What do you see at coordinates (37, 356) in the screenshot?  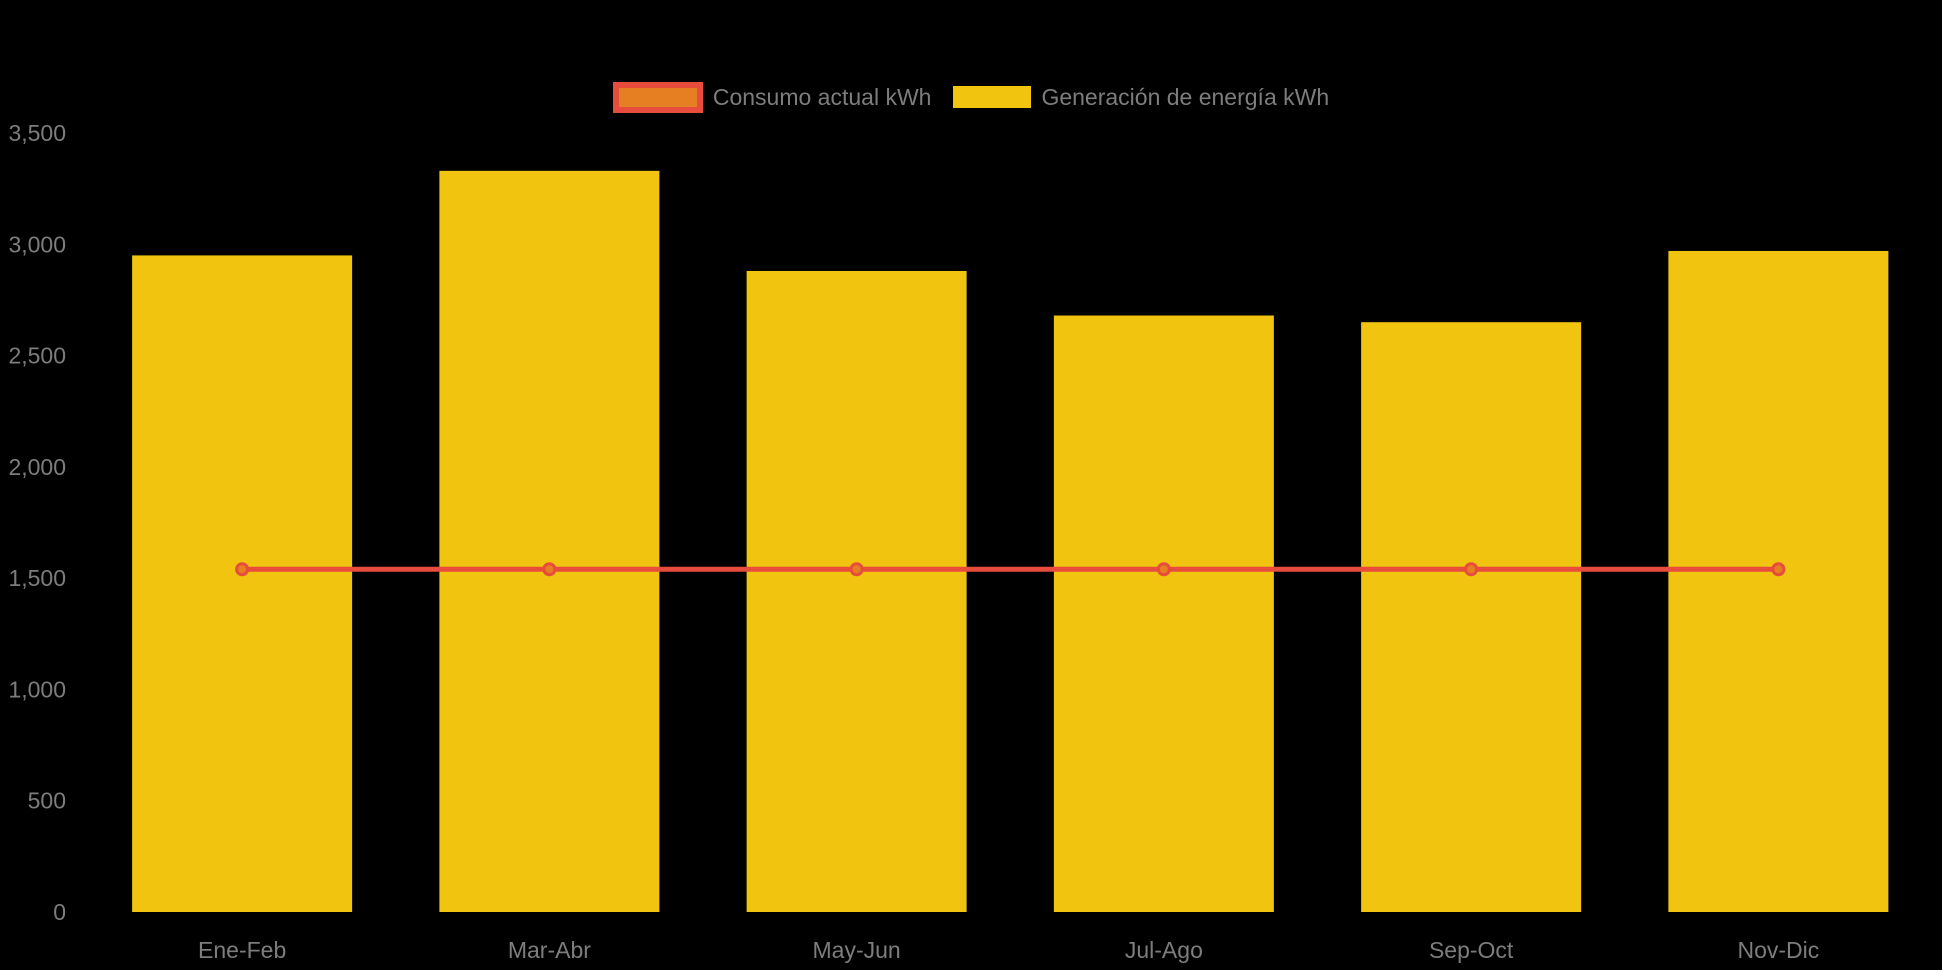 I see `y-tick-label: 2,500` at bounding box center [37, 356].